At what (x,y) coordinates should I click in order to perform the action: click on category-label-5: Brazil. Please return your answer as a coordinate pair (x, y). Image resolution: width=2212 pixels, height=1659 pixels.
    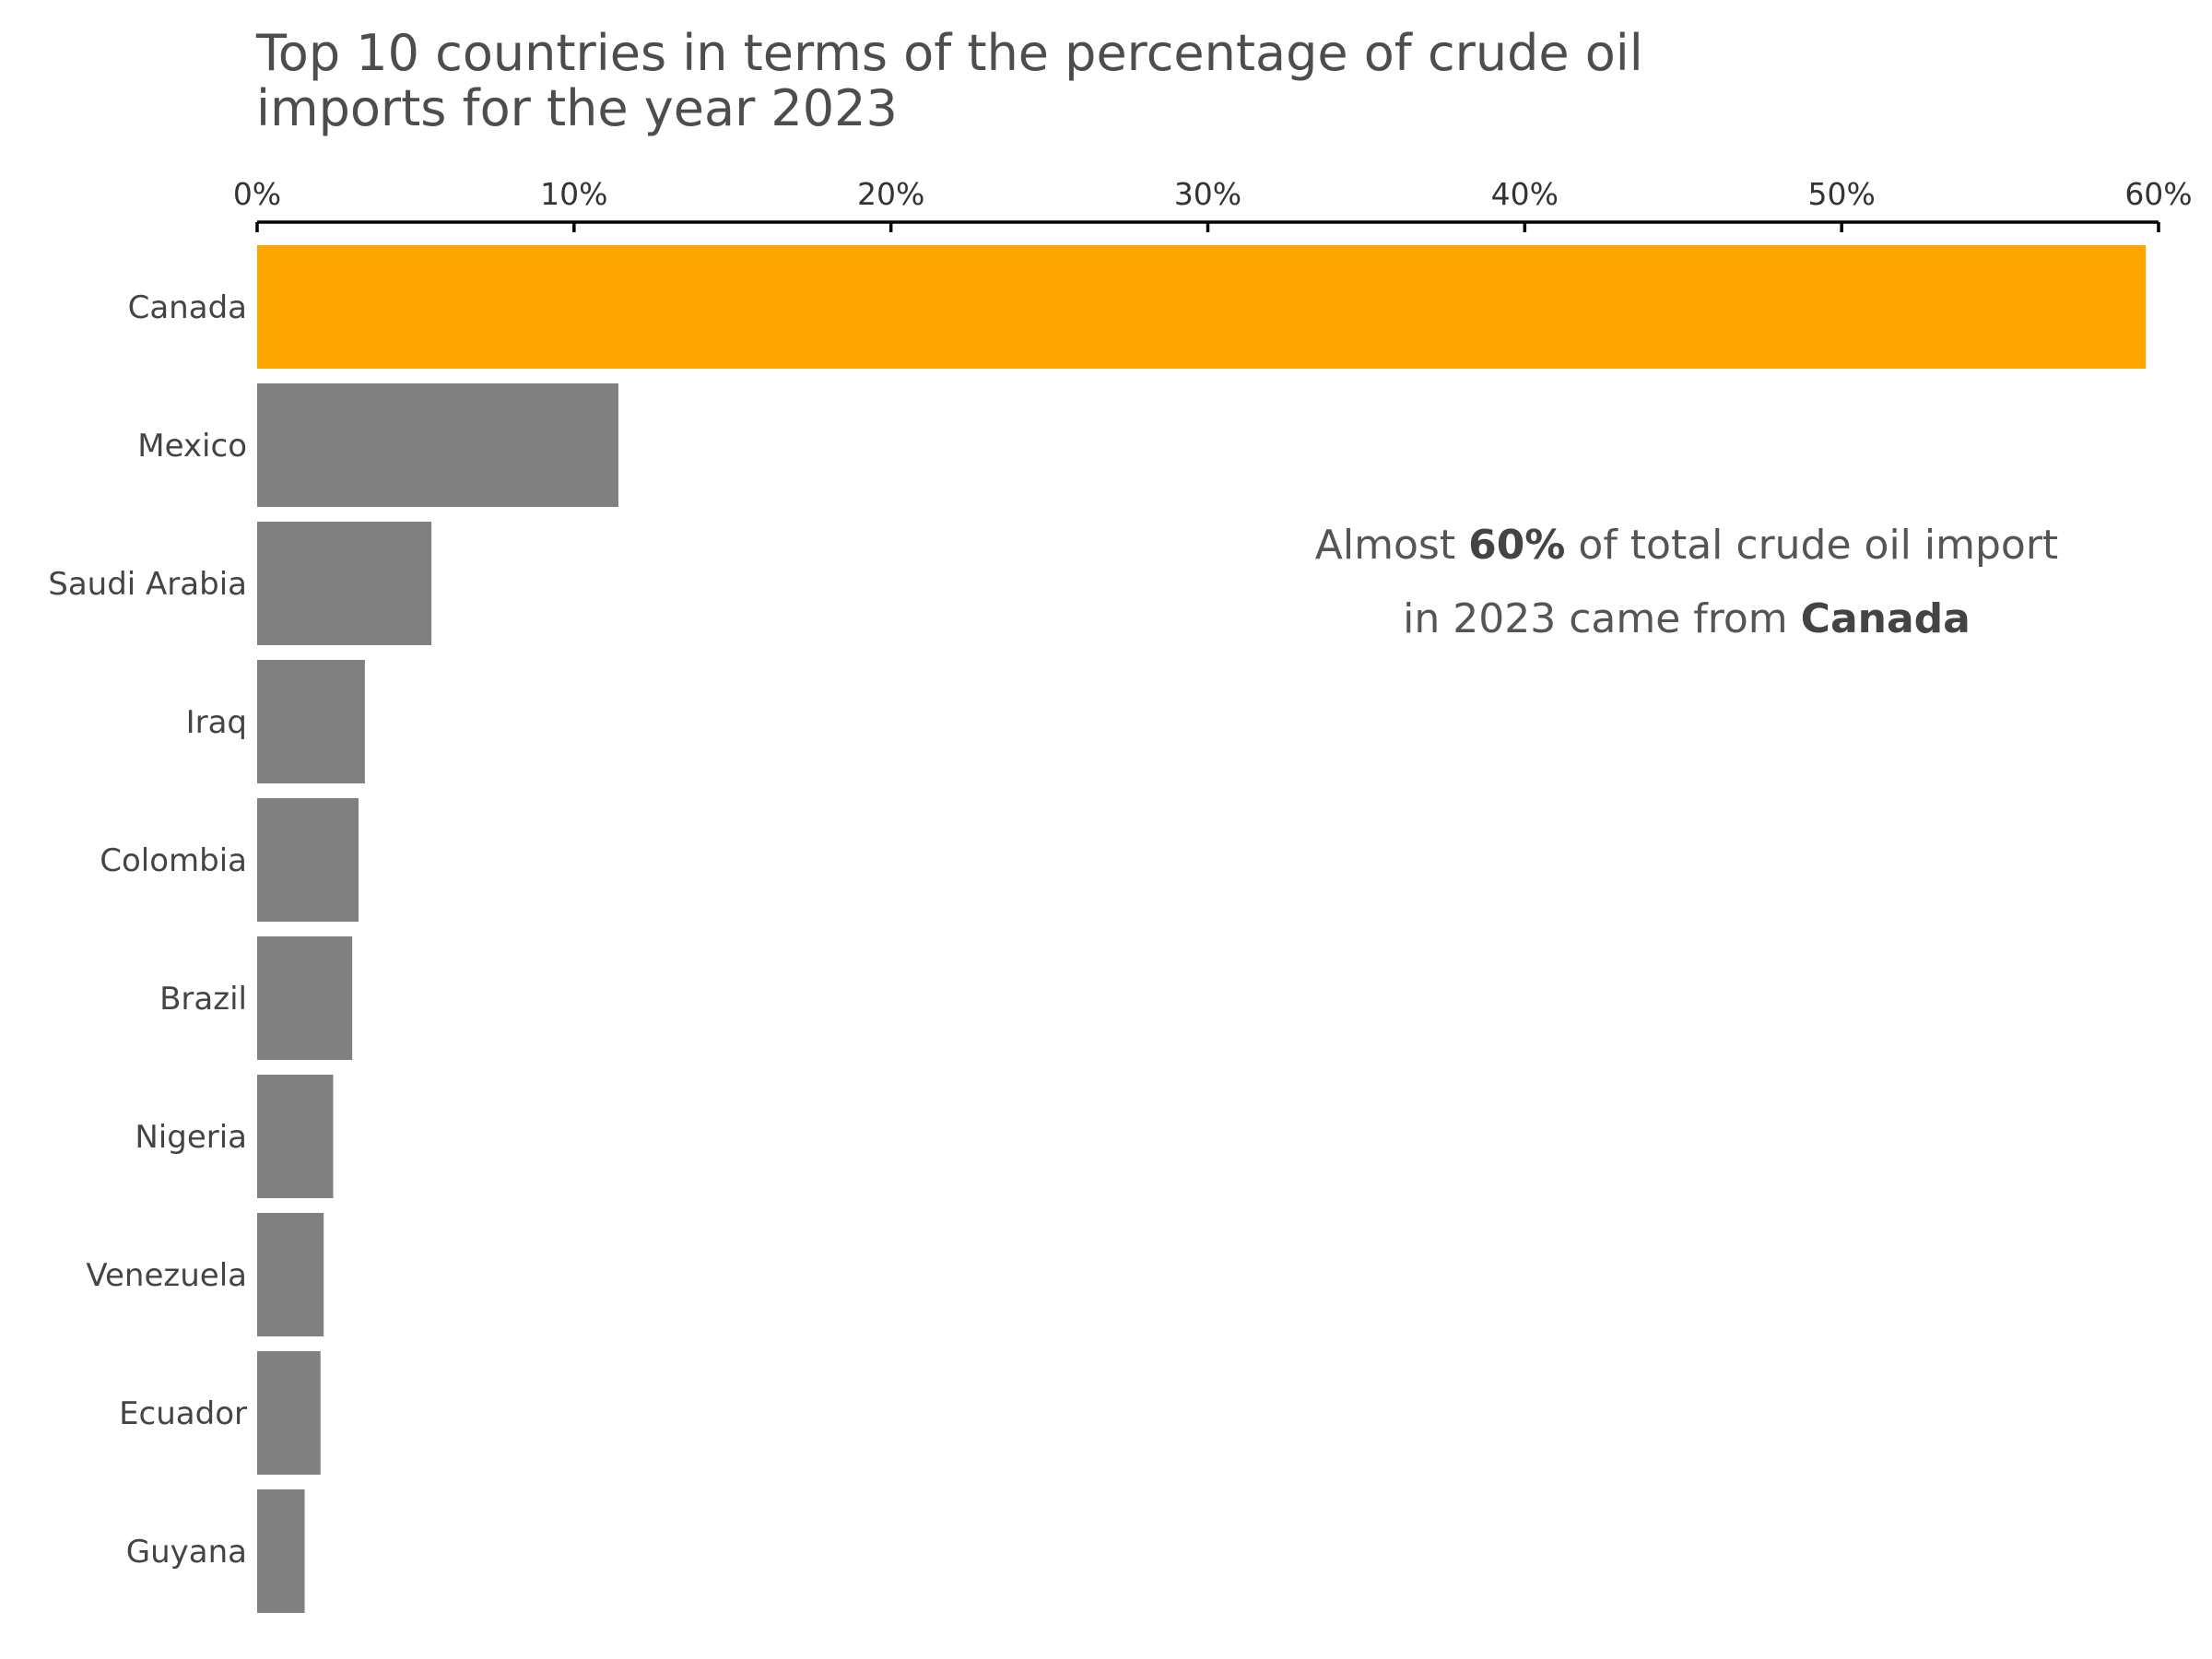
    Looking at the image, I should click on (203, 999).